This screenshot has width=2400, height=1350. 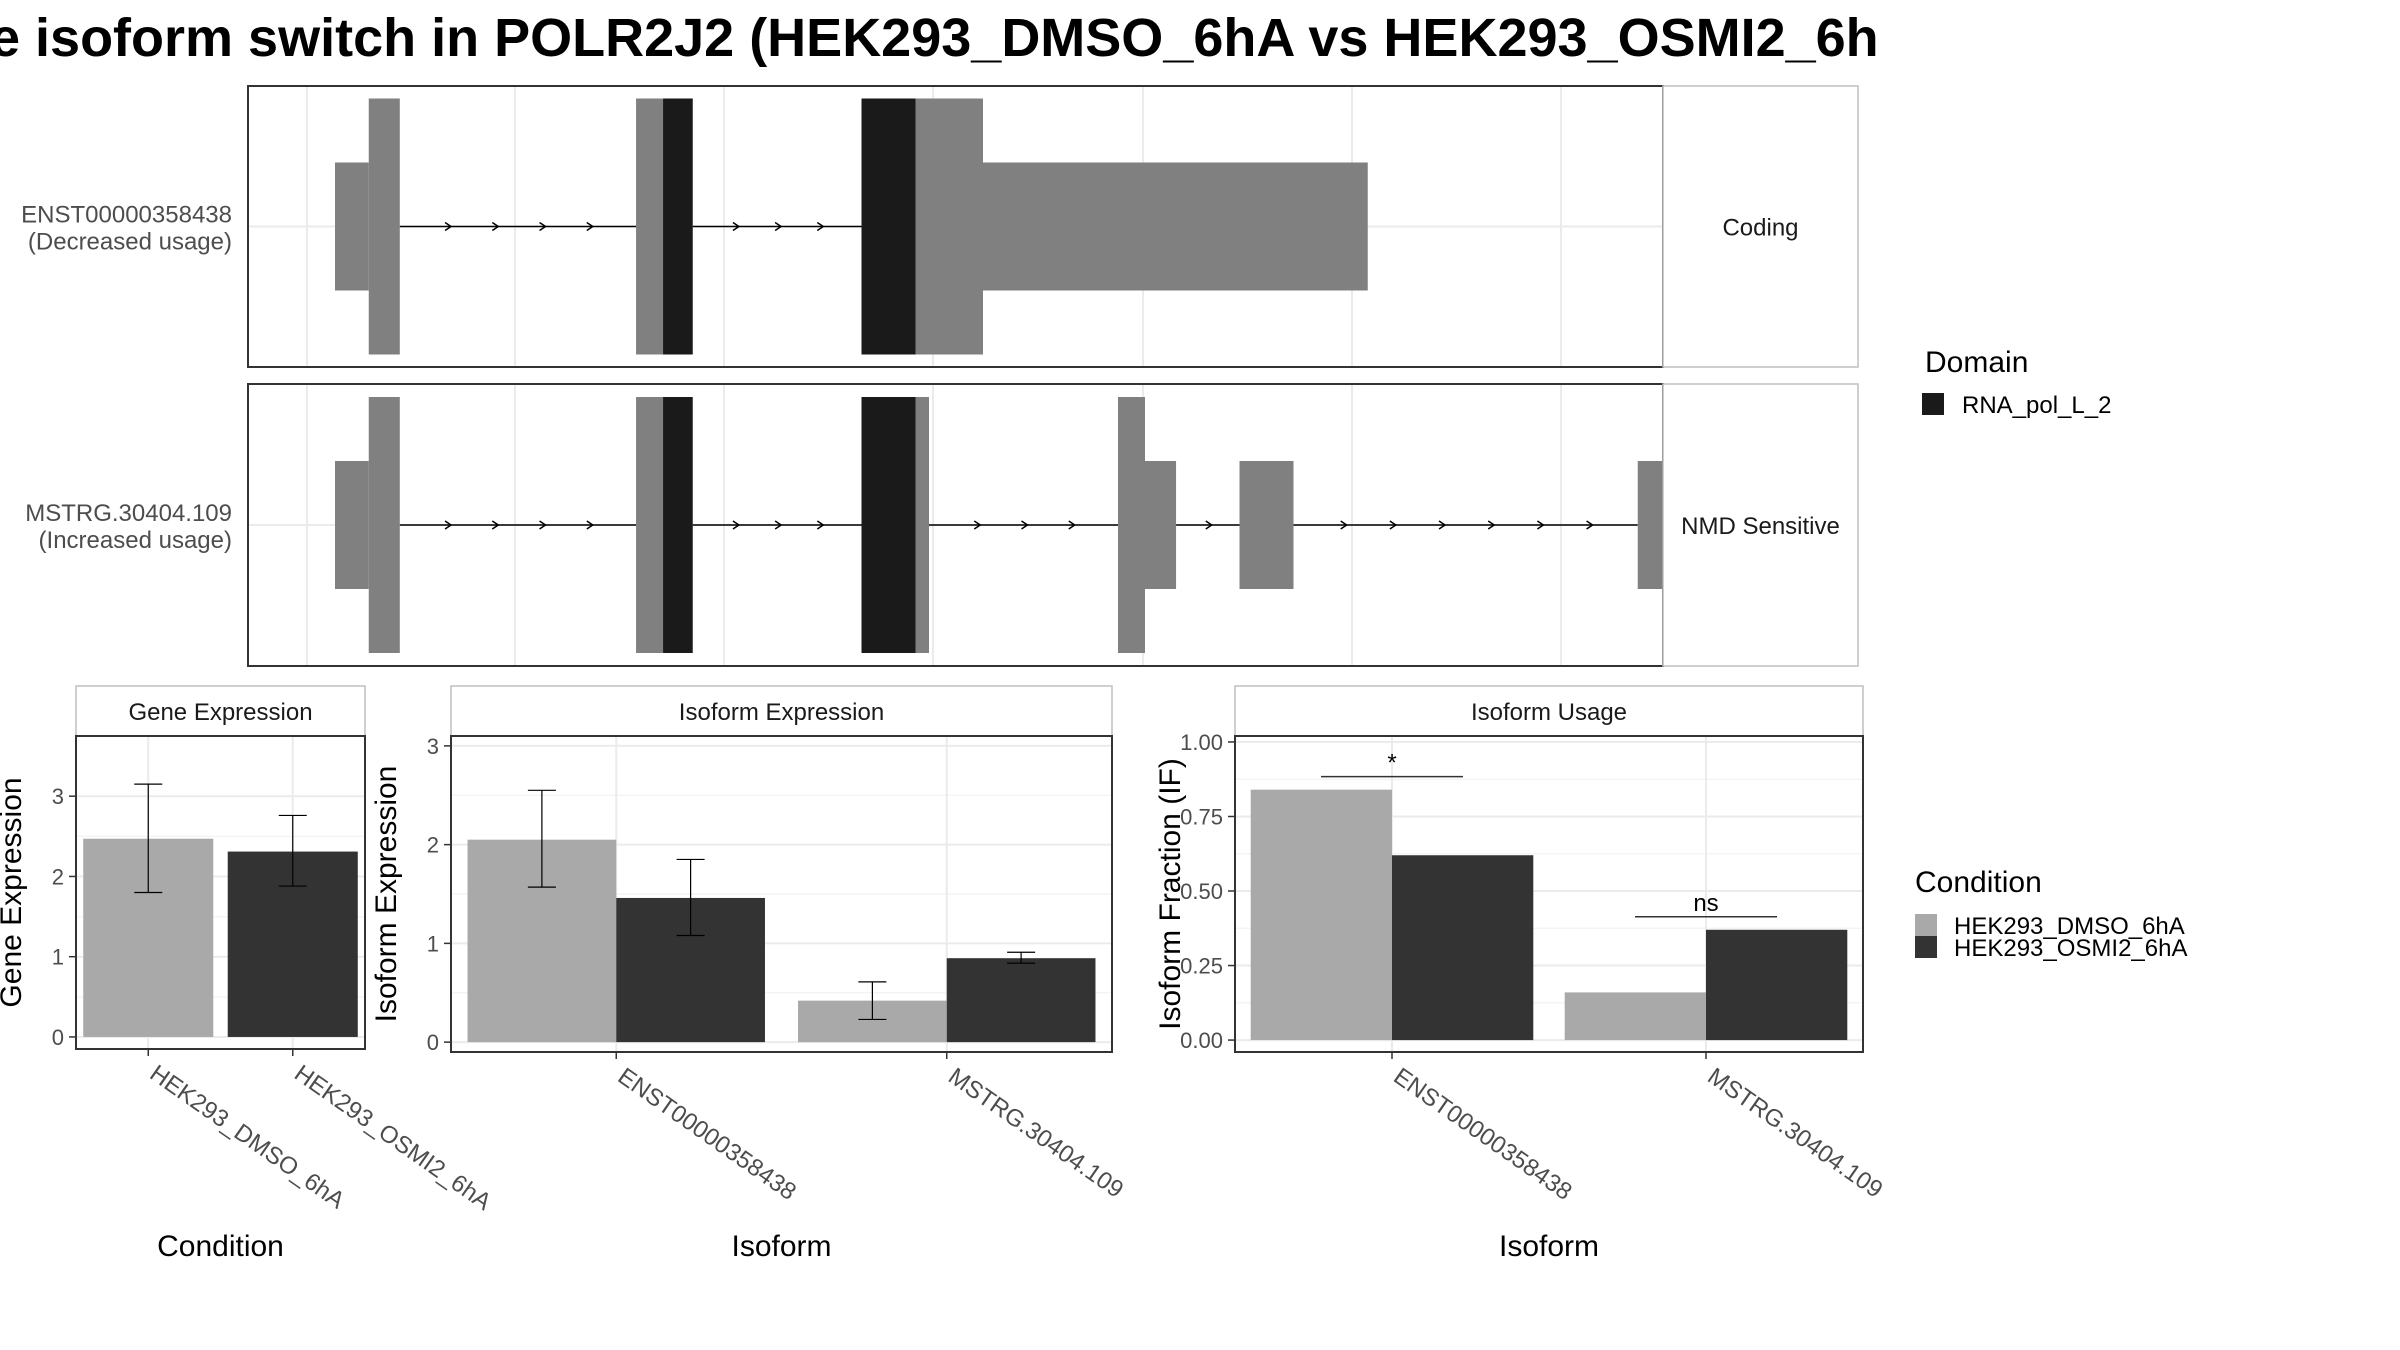 What do you see at coordinates (1926, 925) in the screenshot?
I see `condition-legend-key-dmso` at bounding box center [1926, 925].